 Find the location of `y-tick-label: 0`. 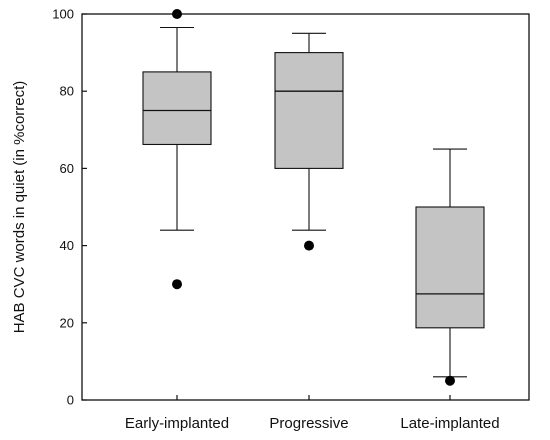

y-tick-label: 0 is located at coordinates (70, 400).